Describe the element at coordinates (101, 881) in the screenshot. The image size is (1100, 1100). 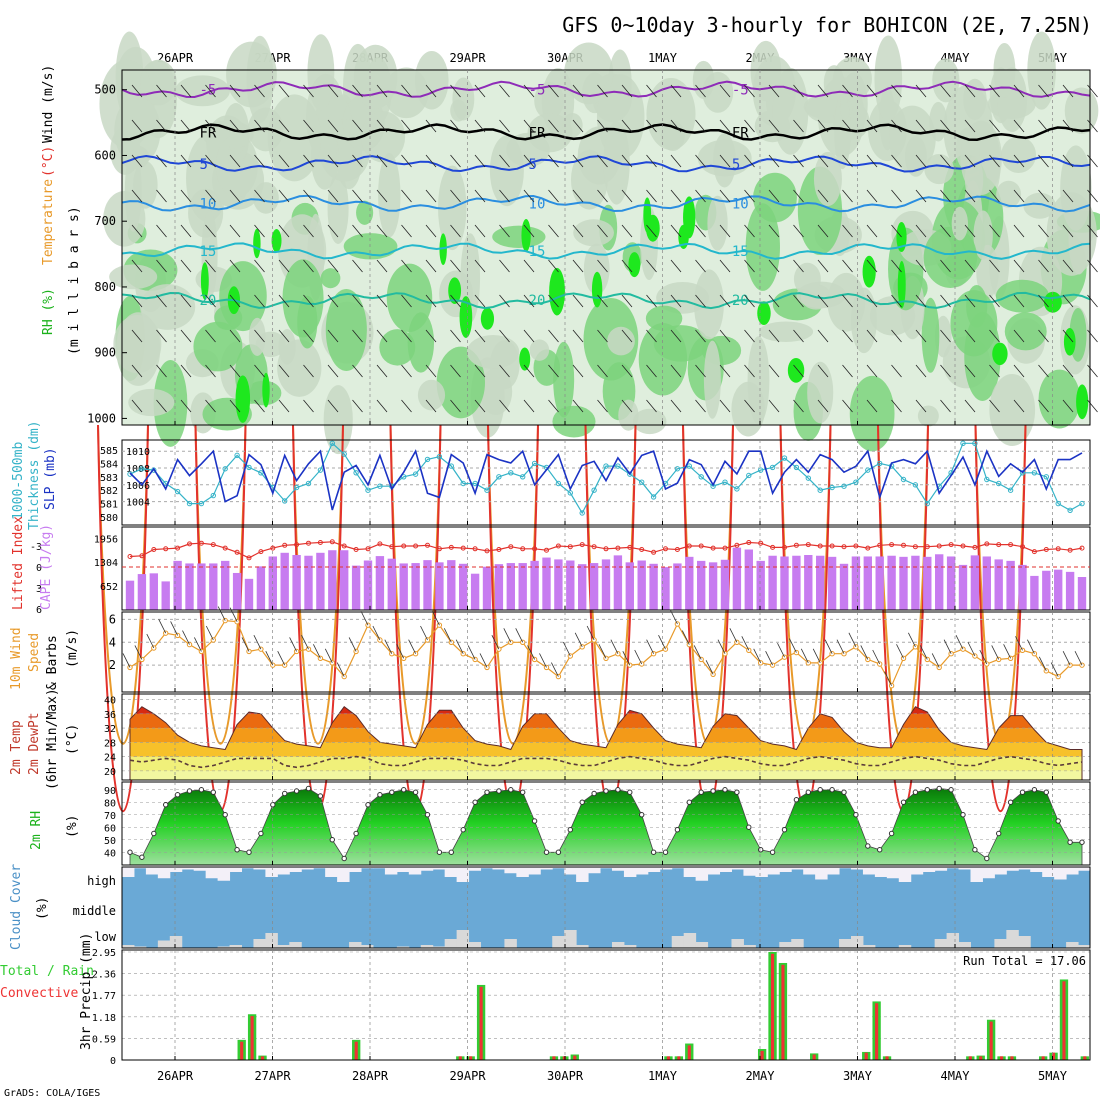
I see `cloud-level-label: high` at that location.